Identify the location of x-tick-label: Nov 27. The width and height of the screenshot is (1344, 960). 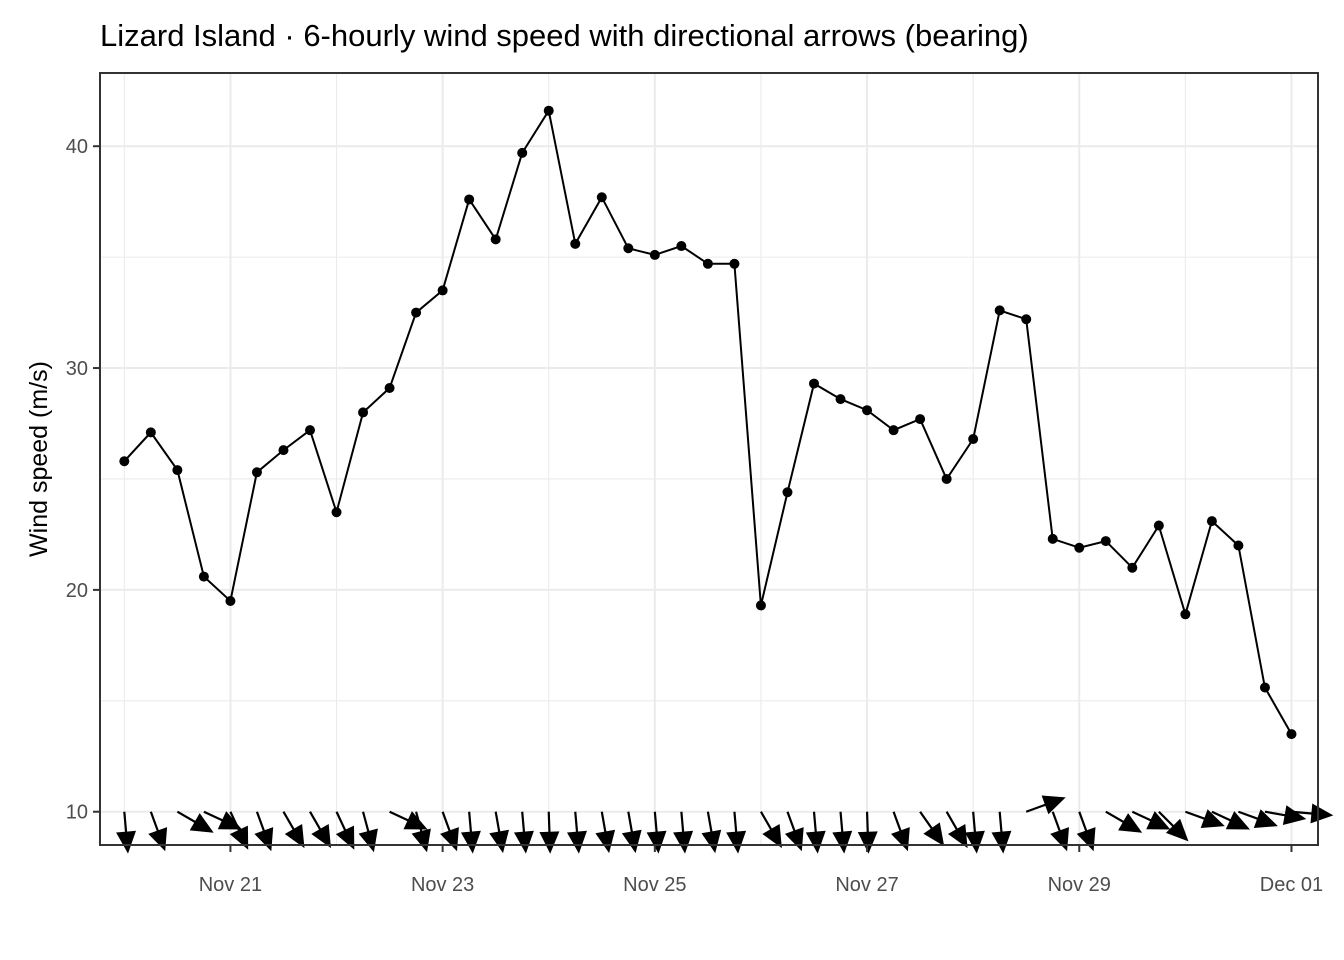
(866, 885).